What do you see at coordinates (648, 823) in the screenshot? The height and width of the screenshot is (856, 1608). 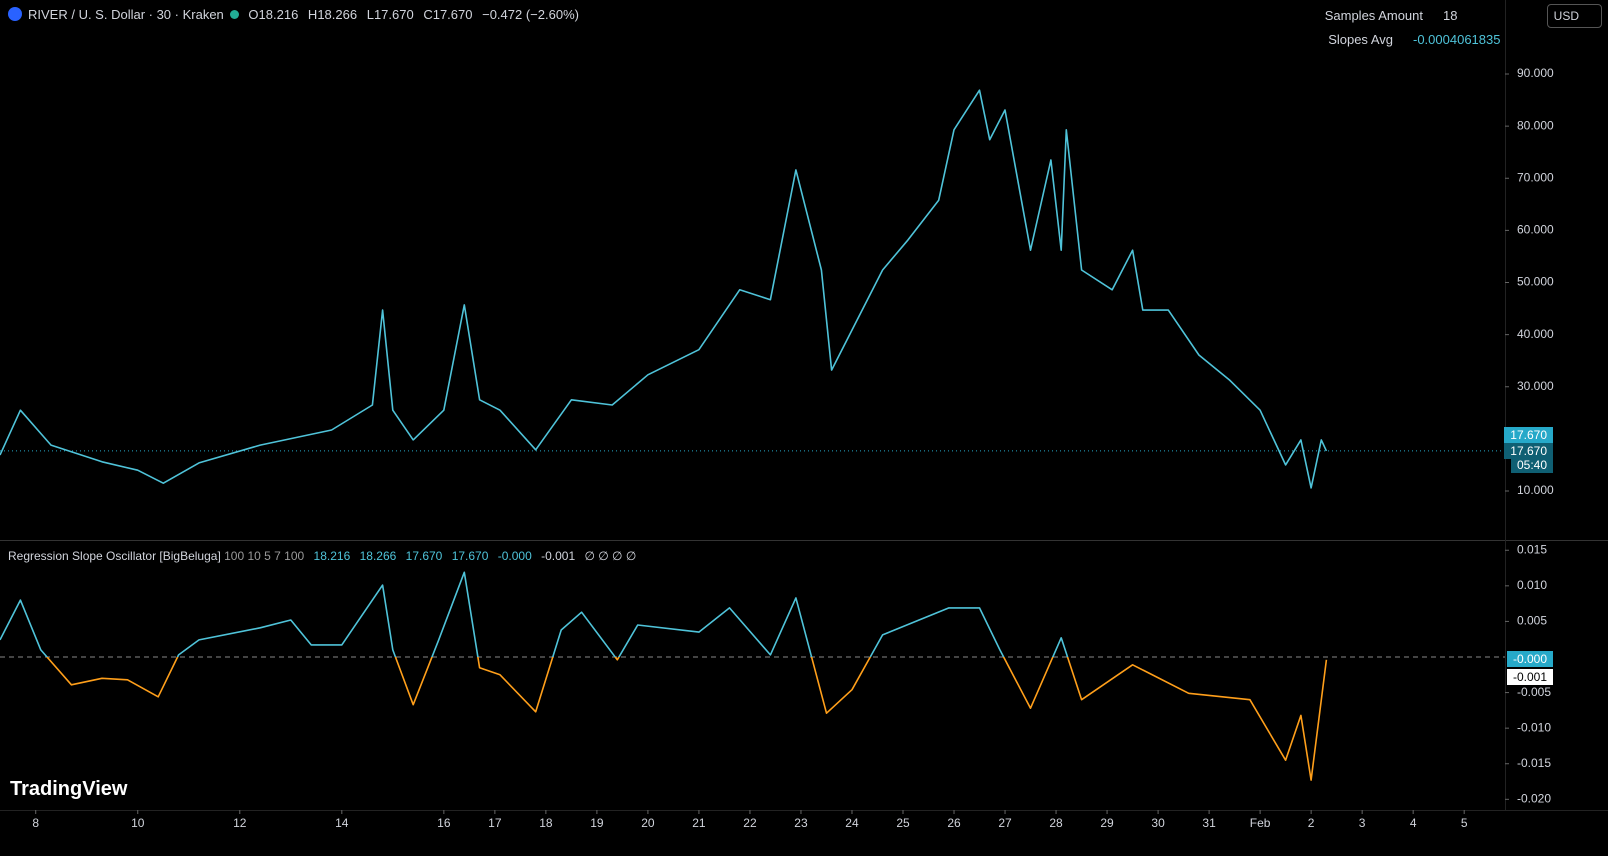 I see `x-tick-label: 20` at bounding box center [648, 823].